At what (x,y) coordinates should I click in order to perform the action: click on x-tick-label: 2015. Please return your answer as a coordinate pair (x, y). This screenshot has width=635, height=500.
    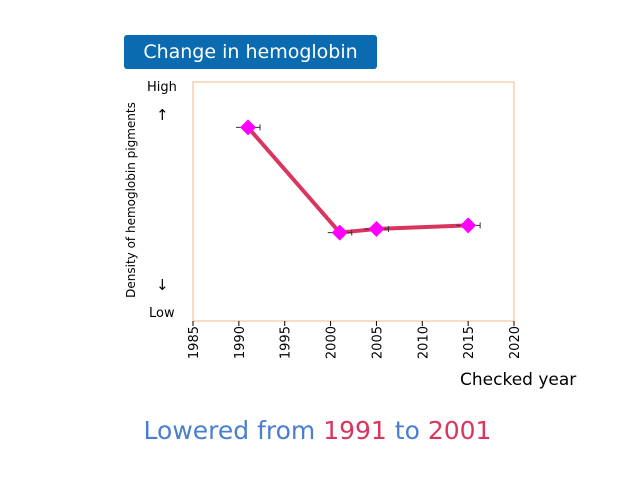
    Looking at the image, I should click on (469, 342).